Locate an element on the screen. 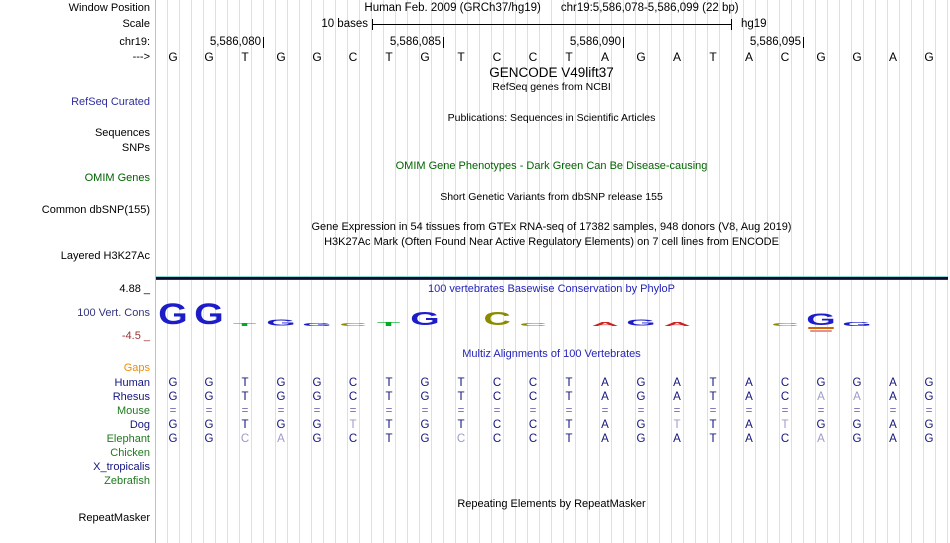  coordinate-tick is located at coordinates (263, 42).